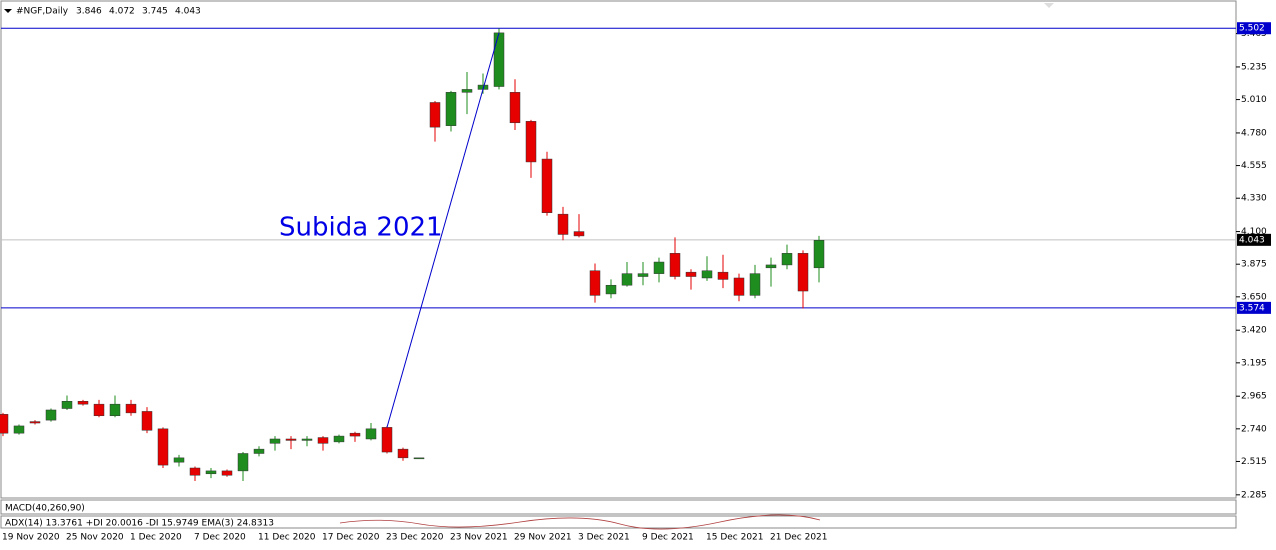 This screenshot has height=550, width=1276. Describe the element at coordinates (1254, 331) in the screenshot. I see `y-tick-label: 3.420` at that location.